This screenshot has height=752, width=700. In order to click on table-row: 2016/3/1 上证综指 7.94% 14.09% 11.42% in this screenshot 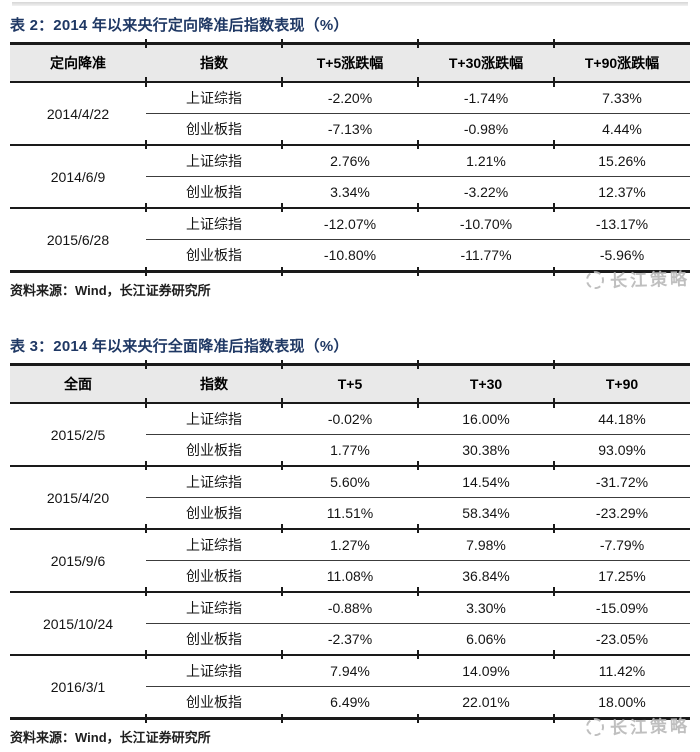, I will do `click(350, 685)`.